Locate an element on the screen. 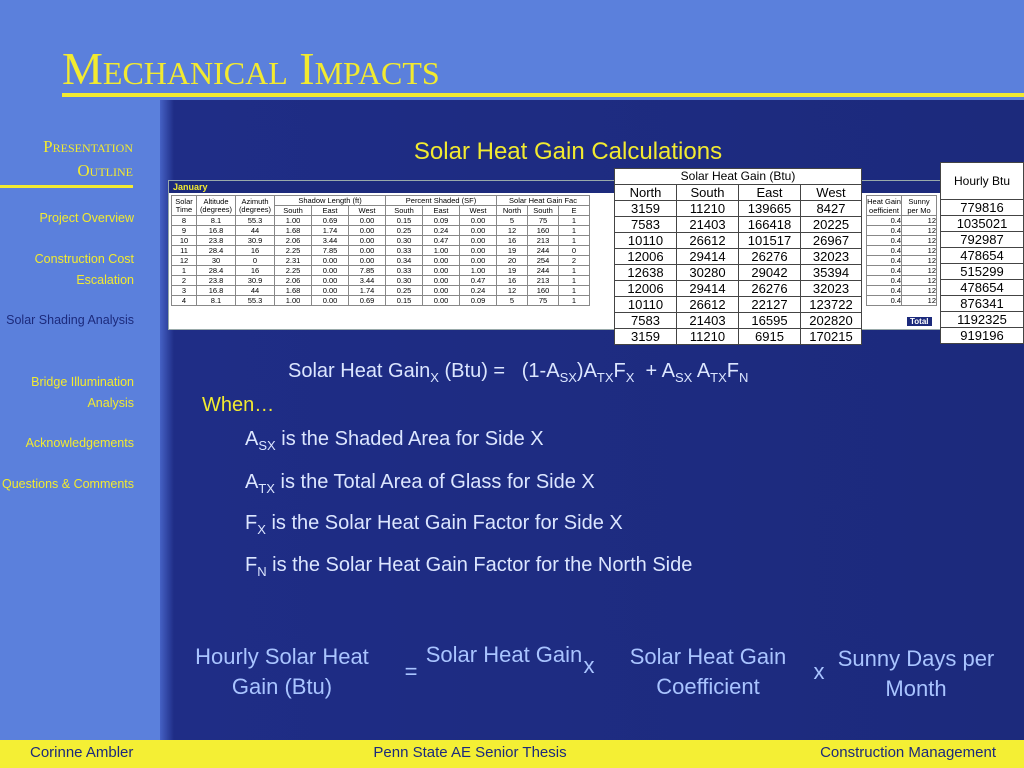 The image size is (1024, 768). cell: 0.15 is located at coordinates (404, 300).